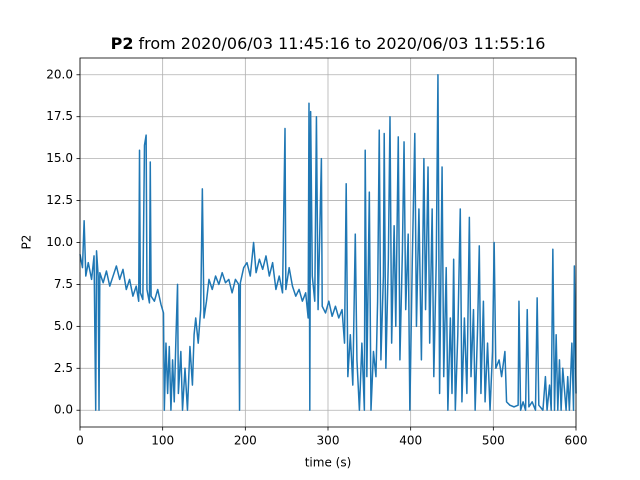 The image size is (640, 480). What do you see at coordinates (59, 158) in the screenshot?
I see `y-tick-label: 15.0` at bounding box center [59, 158].